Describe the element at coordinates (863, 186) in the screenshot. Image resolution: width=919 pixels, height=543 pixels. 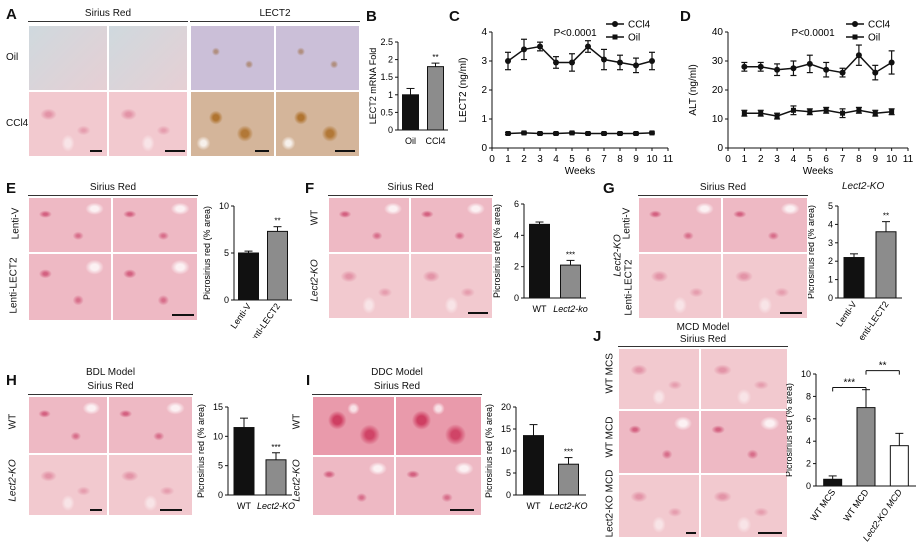
I see `chart-g-title: Lect2-KO` at that location.